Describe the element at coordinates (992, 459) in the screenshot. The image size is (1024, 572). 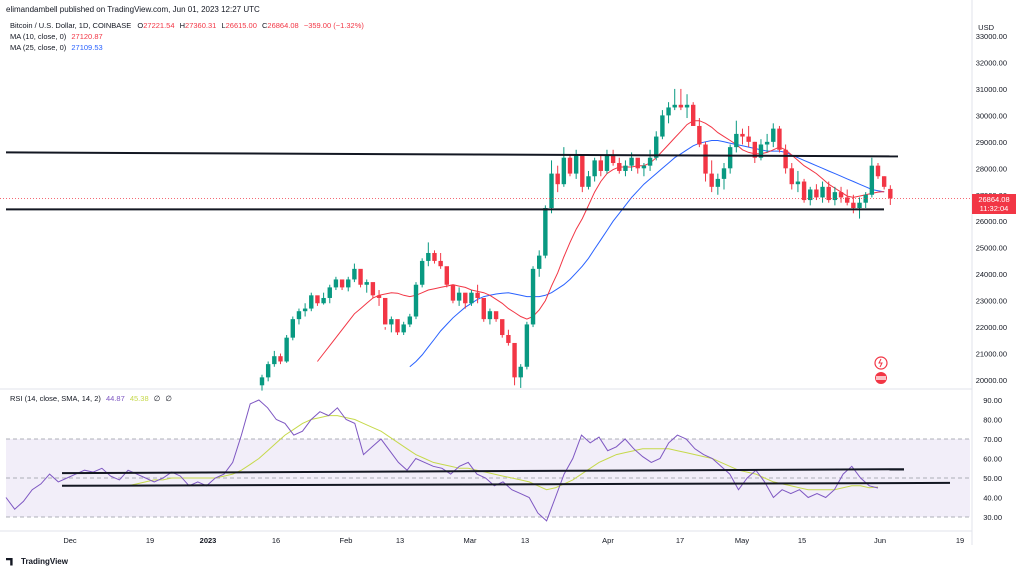
I see `rsi-tick-label: 60.00` at that location.